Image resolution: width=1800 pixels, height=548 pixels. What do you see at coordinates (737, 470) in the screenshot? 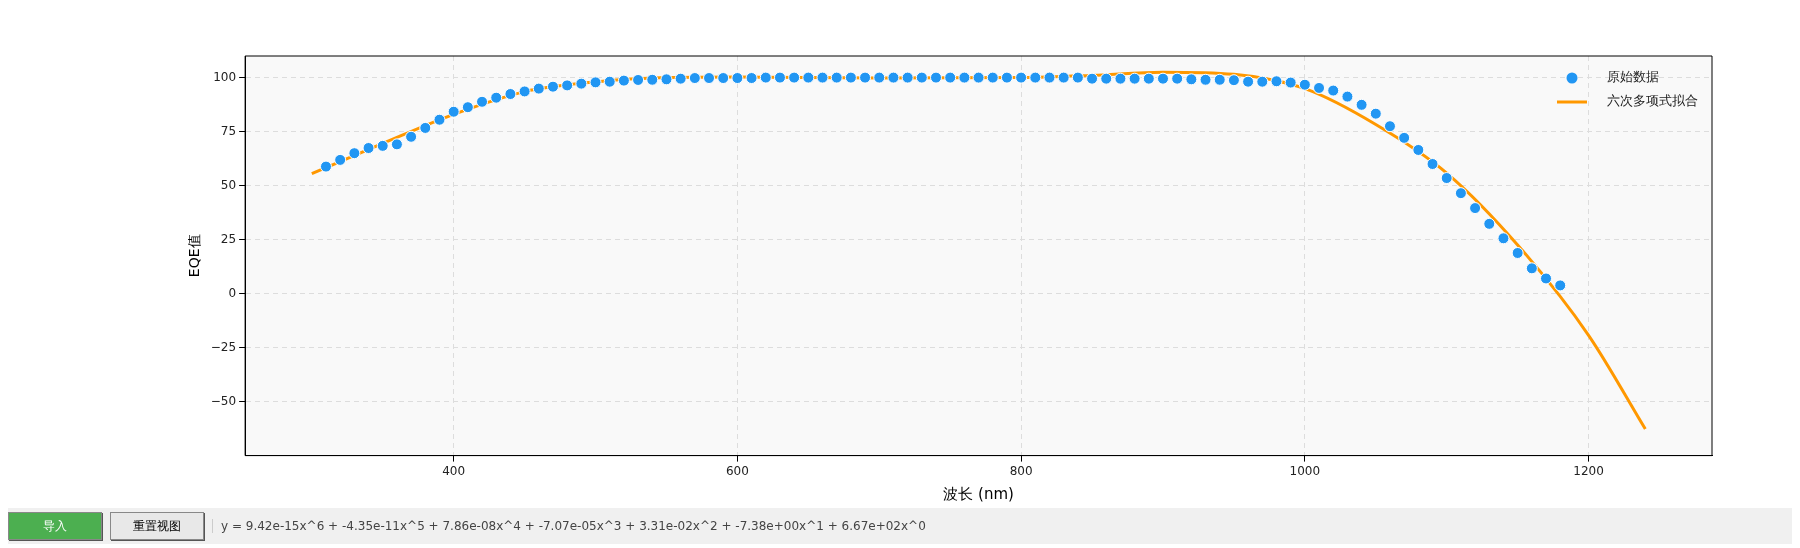
I see `x-tick-label: 600` at bounding box center [737, 470].